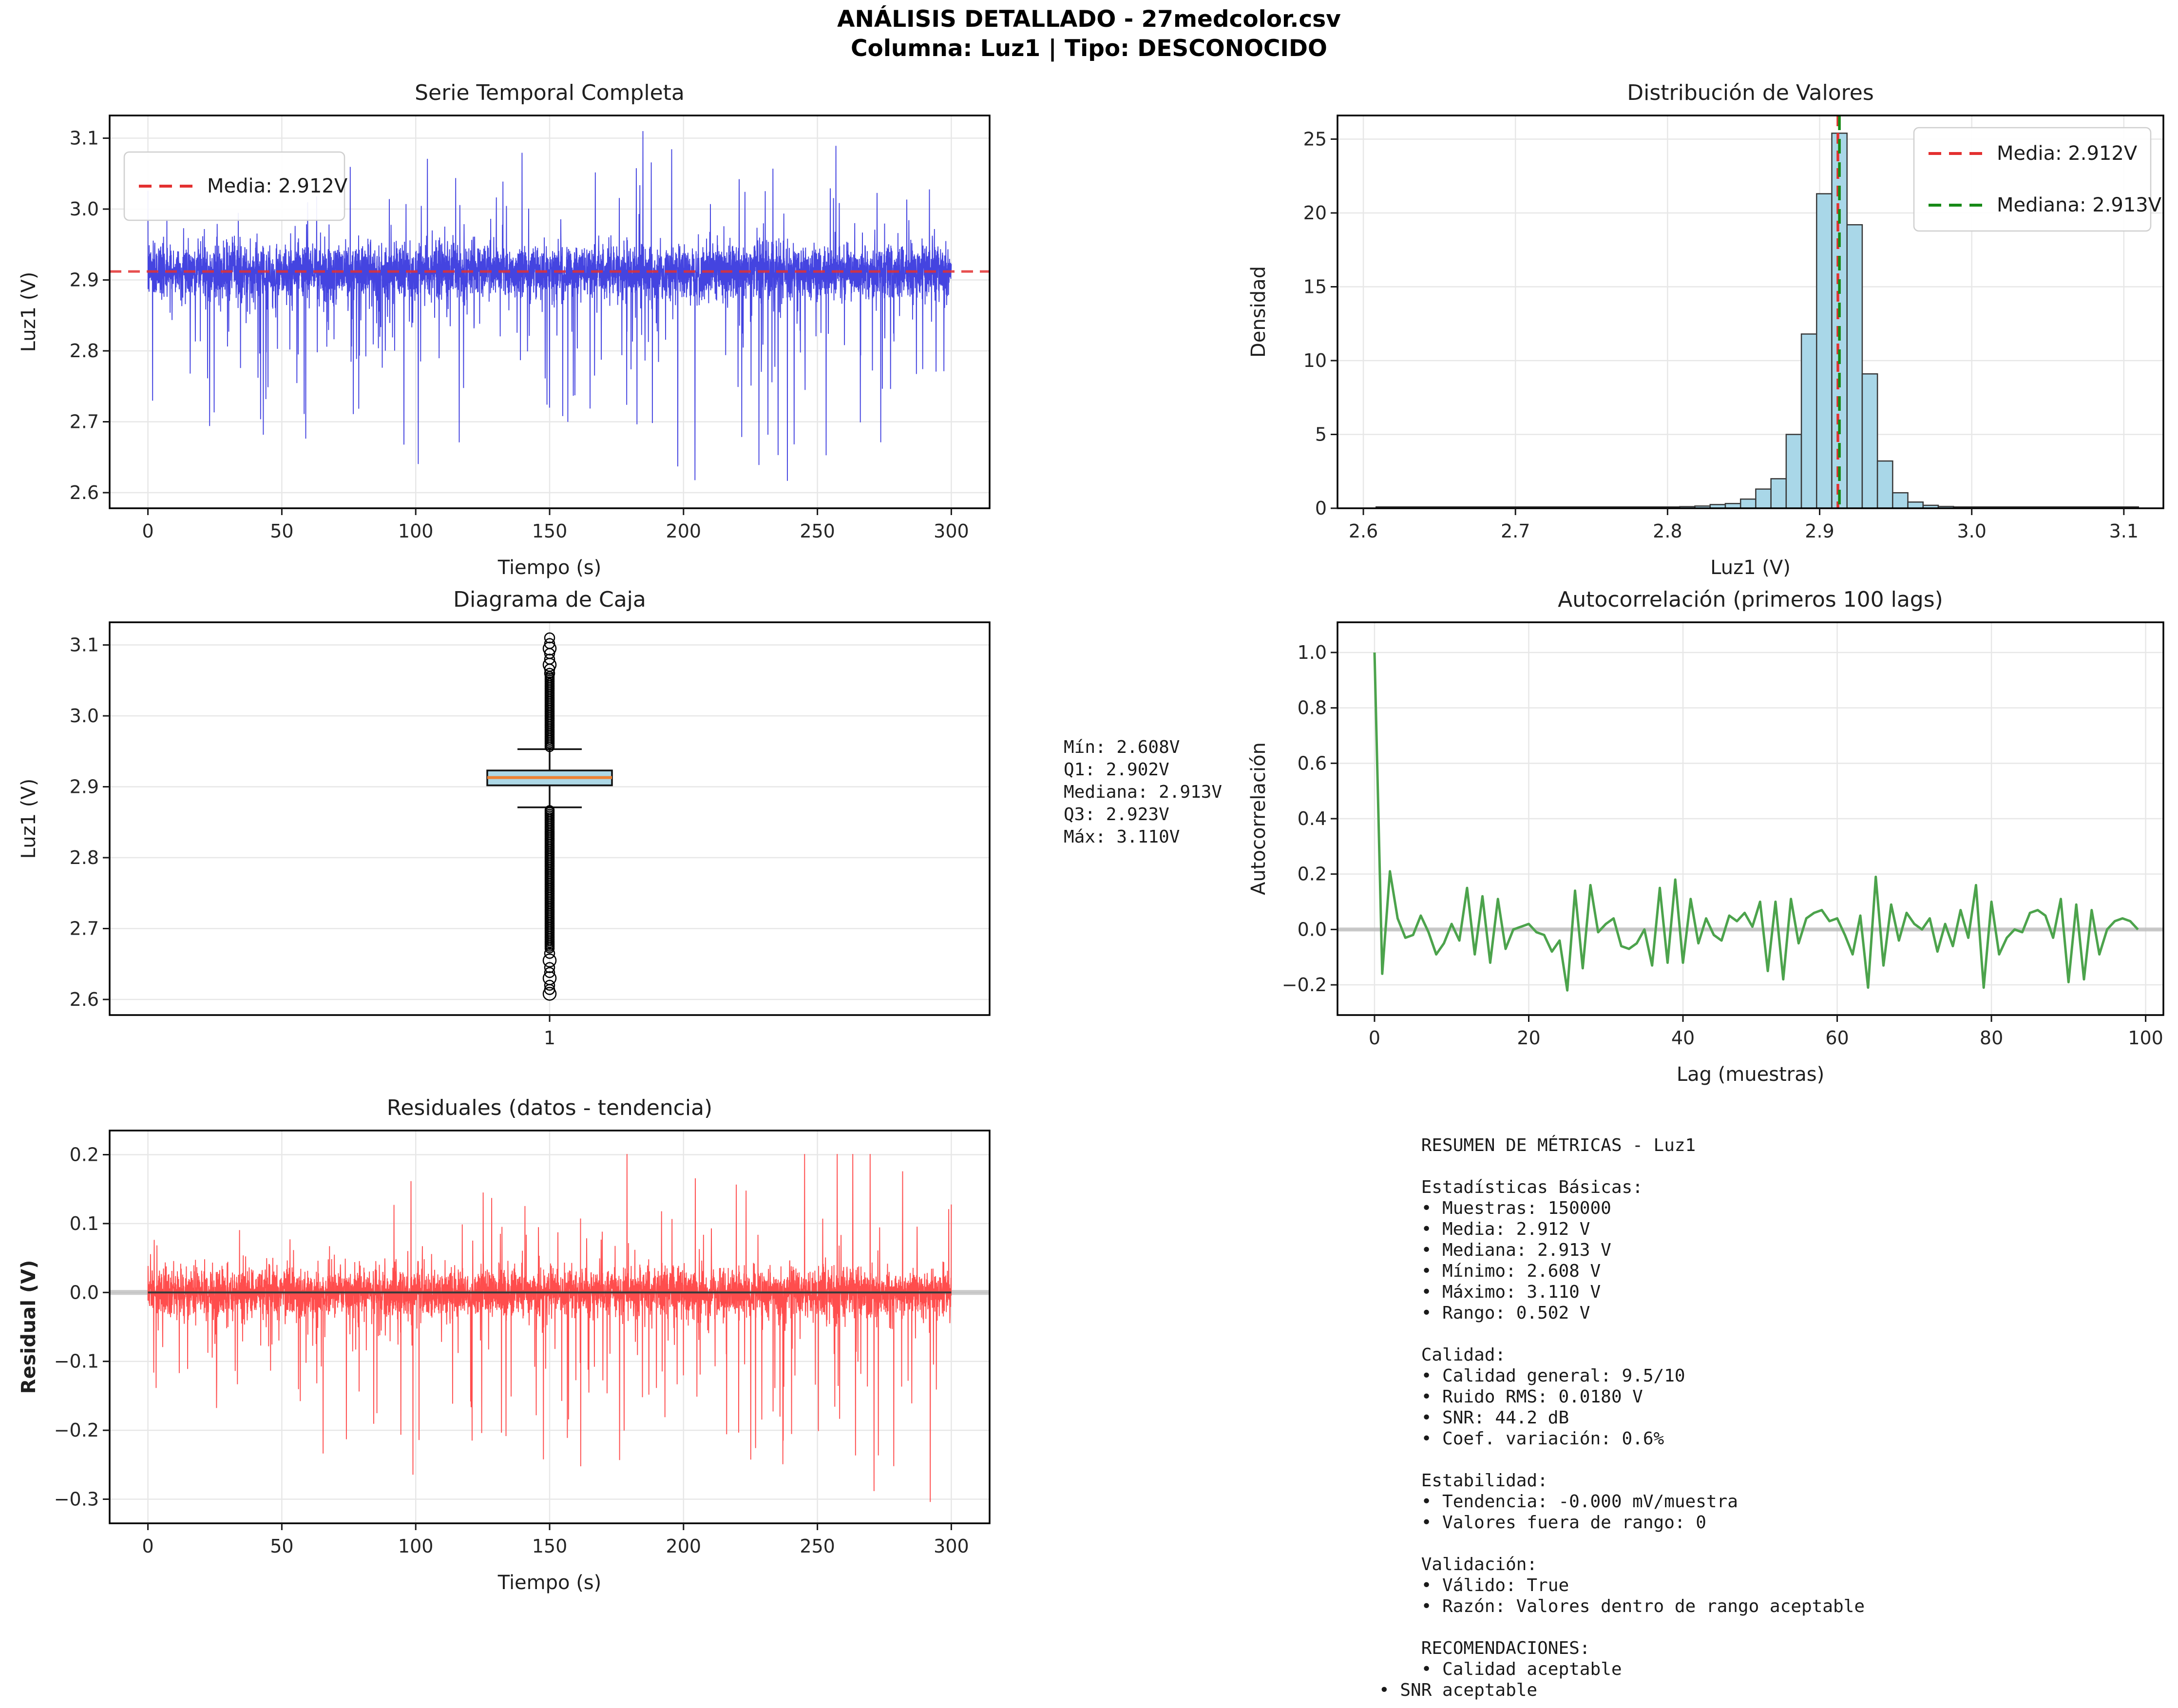  What do you see at coordinates (1259, 312) in the screenshot?
I see `svg-text: Densidad` at bounding box center [1259, 312].